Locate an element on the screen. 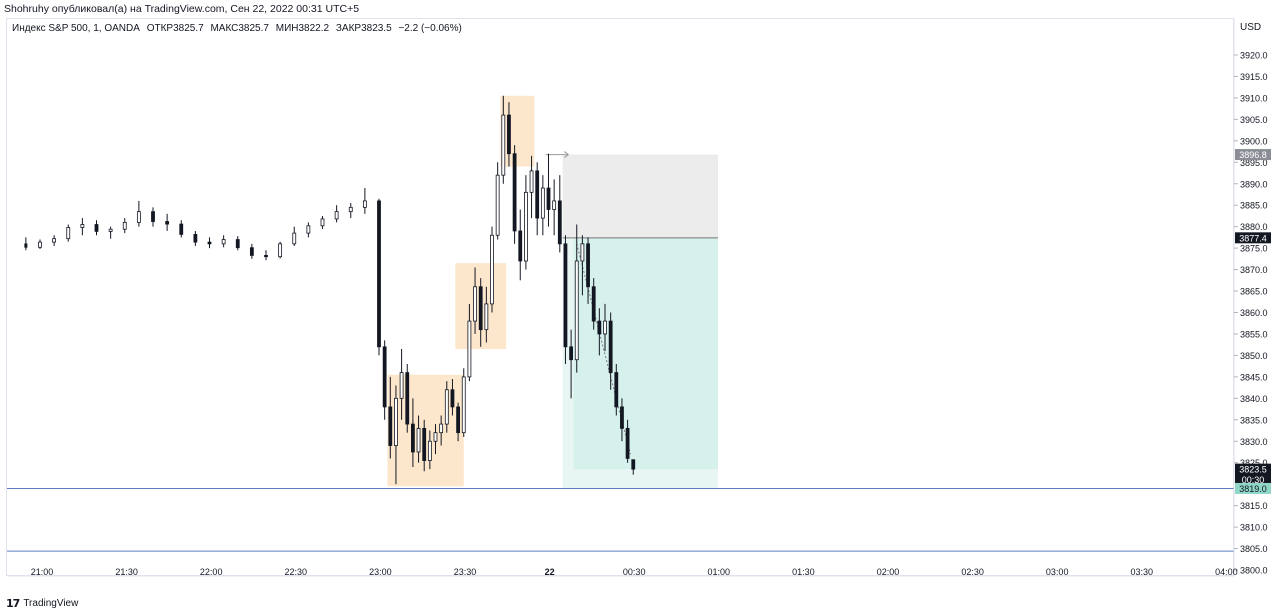 The width and height of the screenshot is (1280, 616). time-tick-label: 04:00 is located at coordinates (1226, 572).